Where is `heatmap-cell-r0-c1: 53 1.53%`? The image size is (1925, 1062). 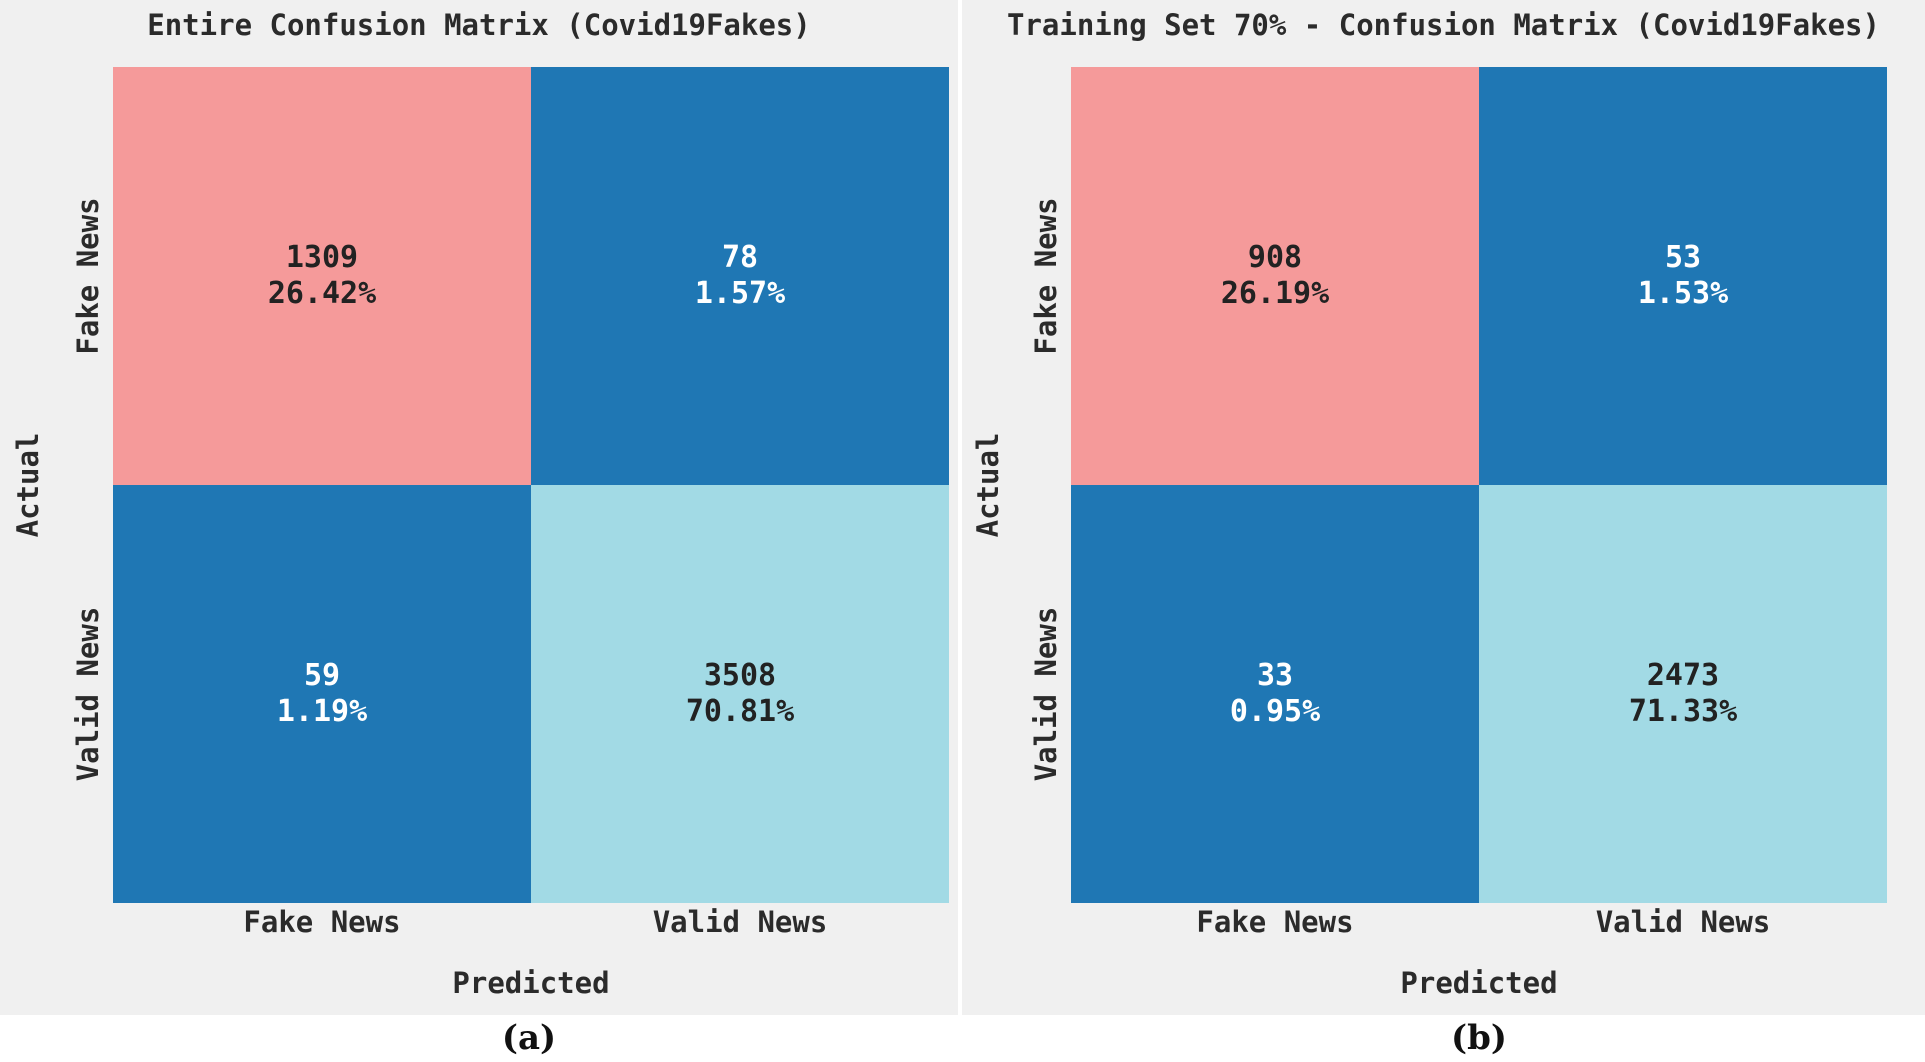 heatmap-cell-r0-c1: 53 1.53% is located at coordinates (1683, 276).